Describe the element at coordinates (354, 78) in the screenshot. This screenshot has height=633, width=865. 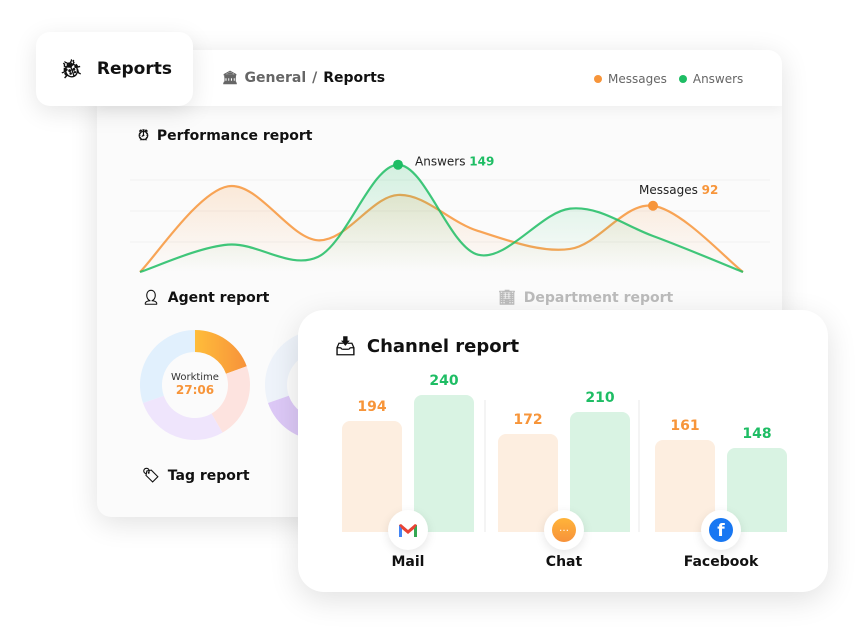
I see `breadcrumb-current: Reports` at that location.